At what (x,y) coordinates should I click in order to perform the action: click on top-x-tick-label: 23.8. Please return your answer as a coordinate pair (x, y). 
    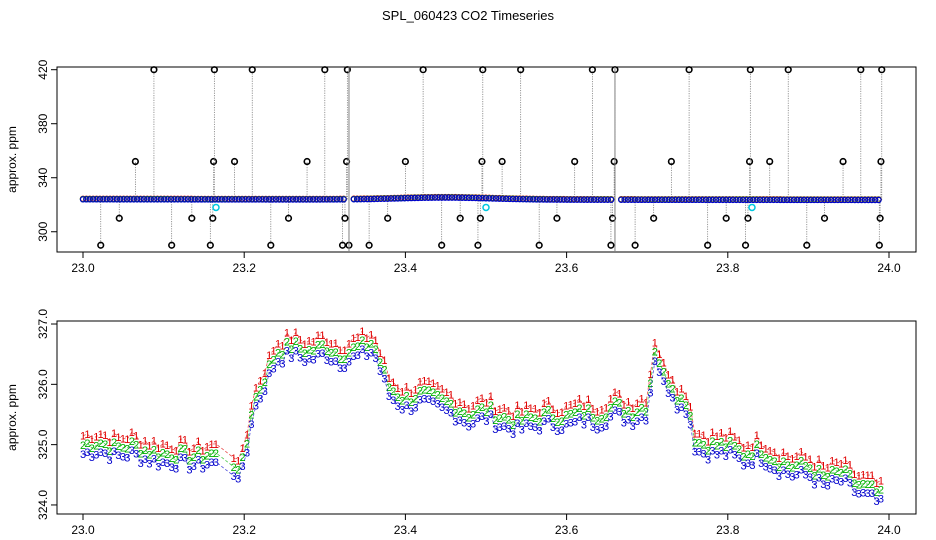
    Looking at the image, I should click on (728, 268).